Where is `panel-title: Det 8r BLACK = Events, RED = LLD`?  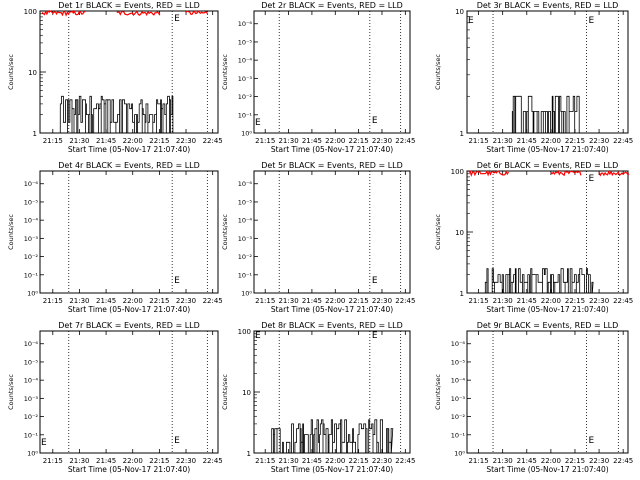
panel-title: Det 8r BLACK = Events, RED = LLD is located at coordinates (332, 325).